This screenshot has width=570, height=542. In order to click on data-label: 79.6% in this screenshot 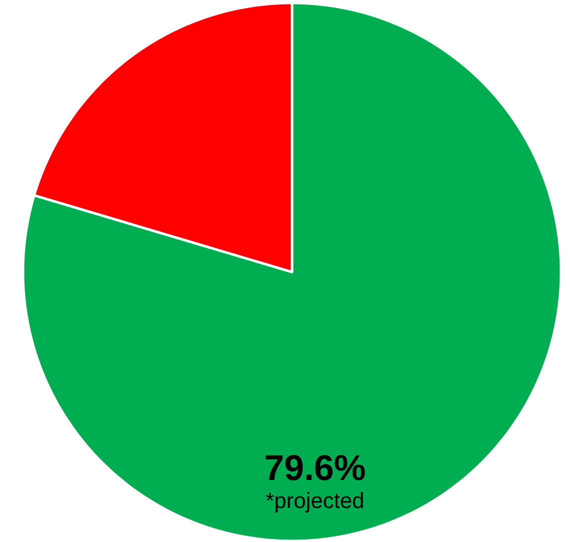, I will do `click(315, 467)`.